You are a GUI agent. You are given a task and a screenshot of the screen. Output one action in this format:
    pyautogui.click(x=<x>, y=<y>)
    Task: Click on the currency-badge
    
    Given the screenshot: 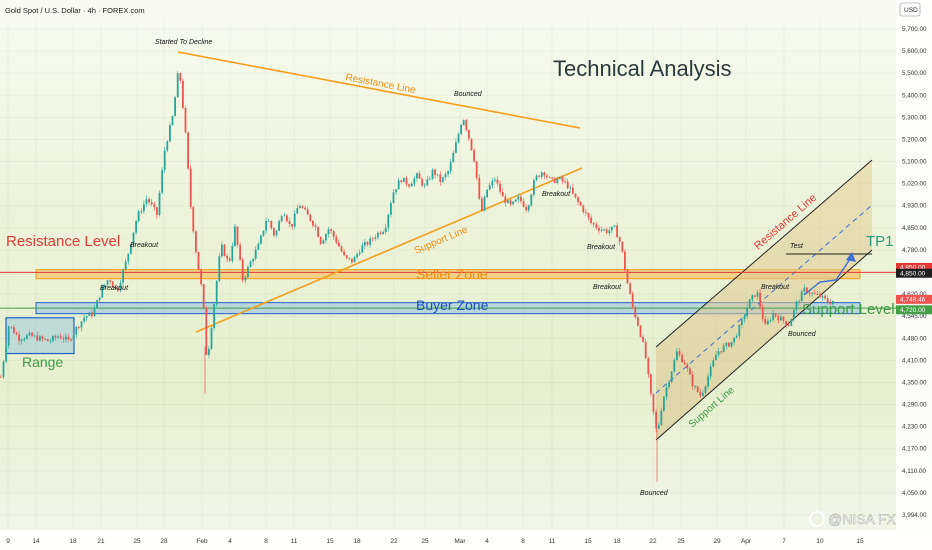 What is the action you would take?
    pyautogui.click(x=910, y=9)
    